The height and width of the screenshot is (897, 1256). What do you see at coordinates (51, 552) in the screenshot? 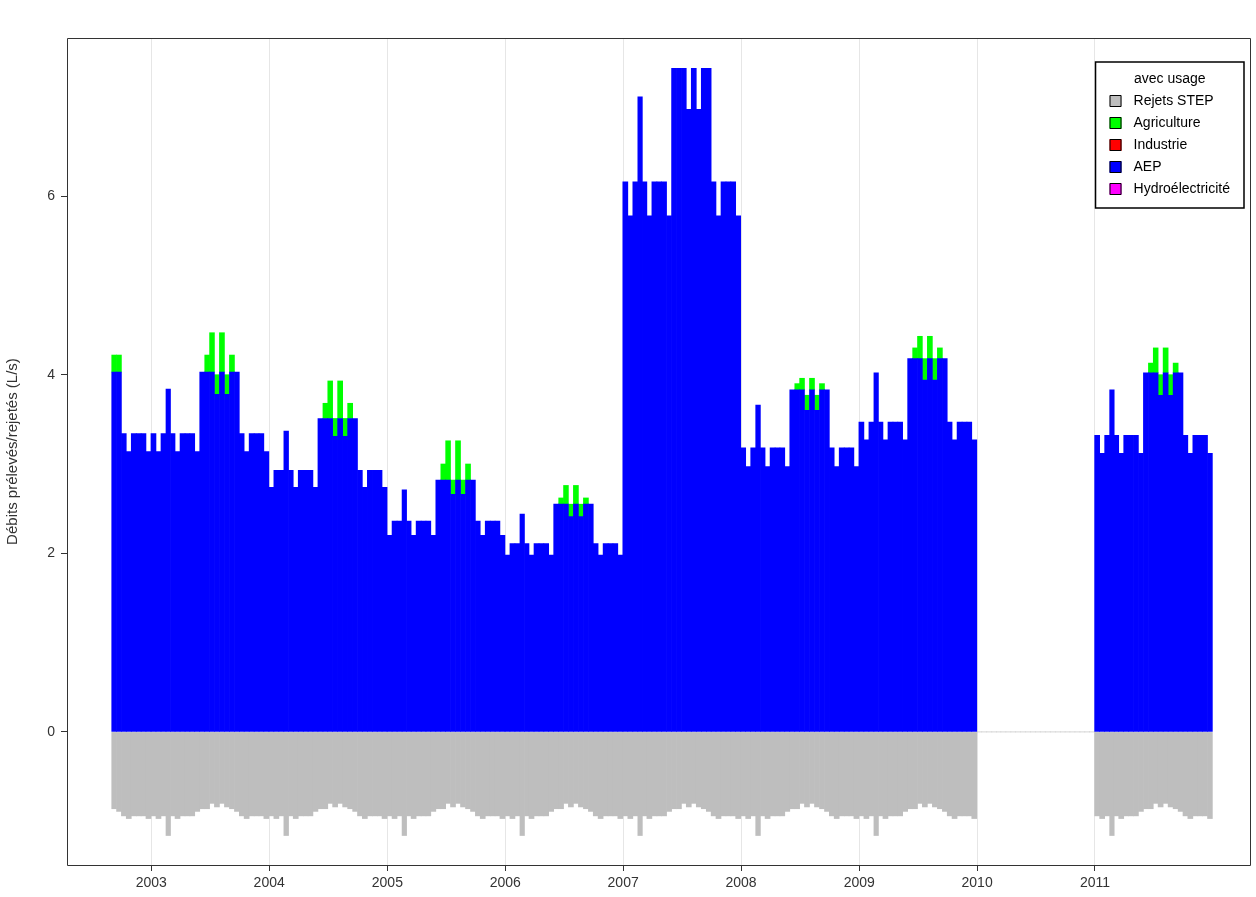
I see `y-tick-label: 2` at bounding box center [51, 552].